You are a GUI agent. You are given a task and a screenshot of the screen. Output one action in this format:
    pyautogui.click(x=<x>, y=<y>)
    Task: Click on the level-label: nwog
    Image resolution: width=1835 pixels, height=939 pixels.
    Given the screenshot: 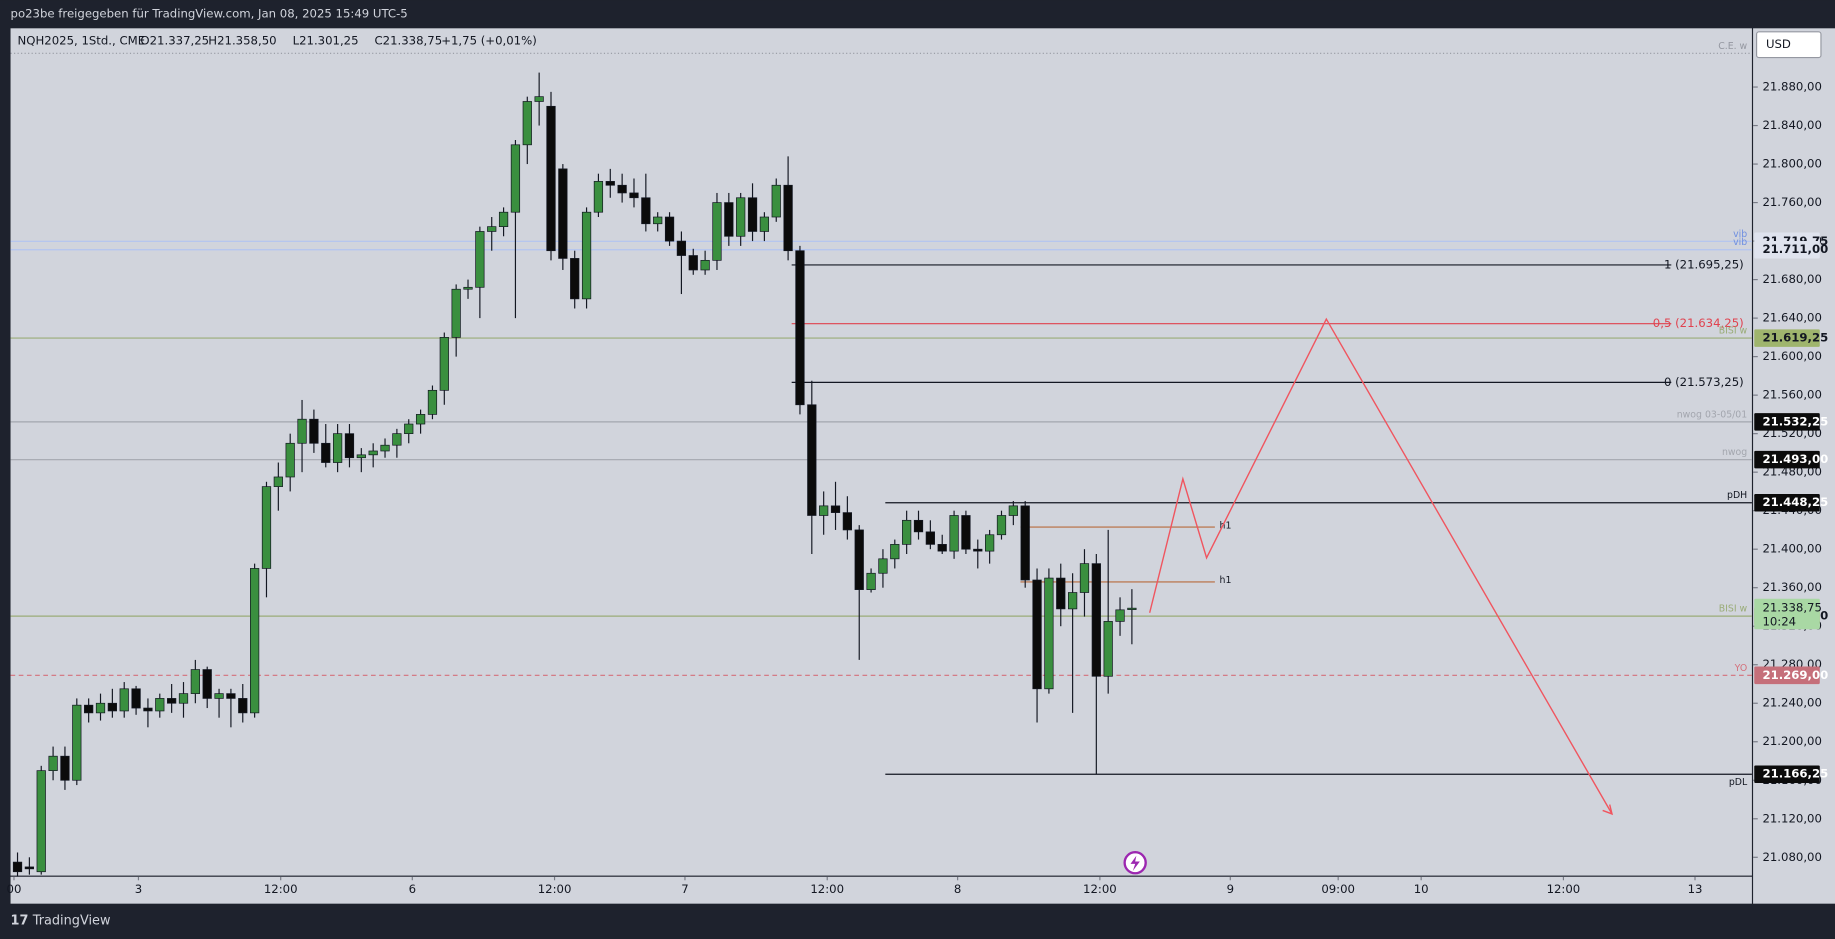 What is the action you would take?
    pyautogui.click(x=1734, y=452)
    